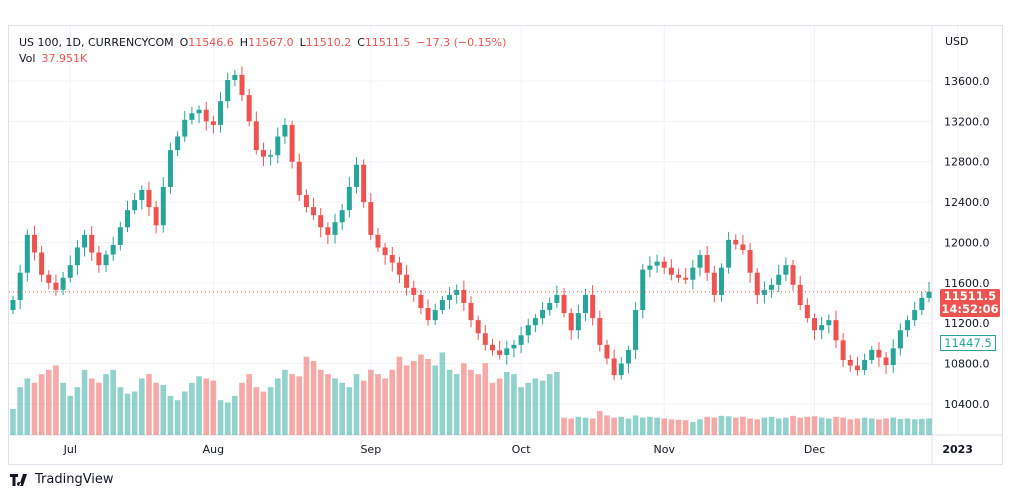 The height and width of the screenshot is (498, 1012). I want to click on brand-name: TradingView, so click(74, 479).